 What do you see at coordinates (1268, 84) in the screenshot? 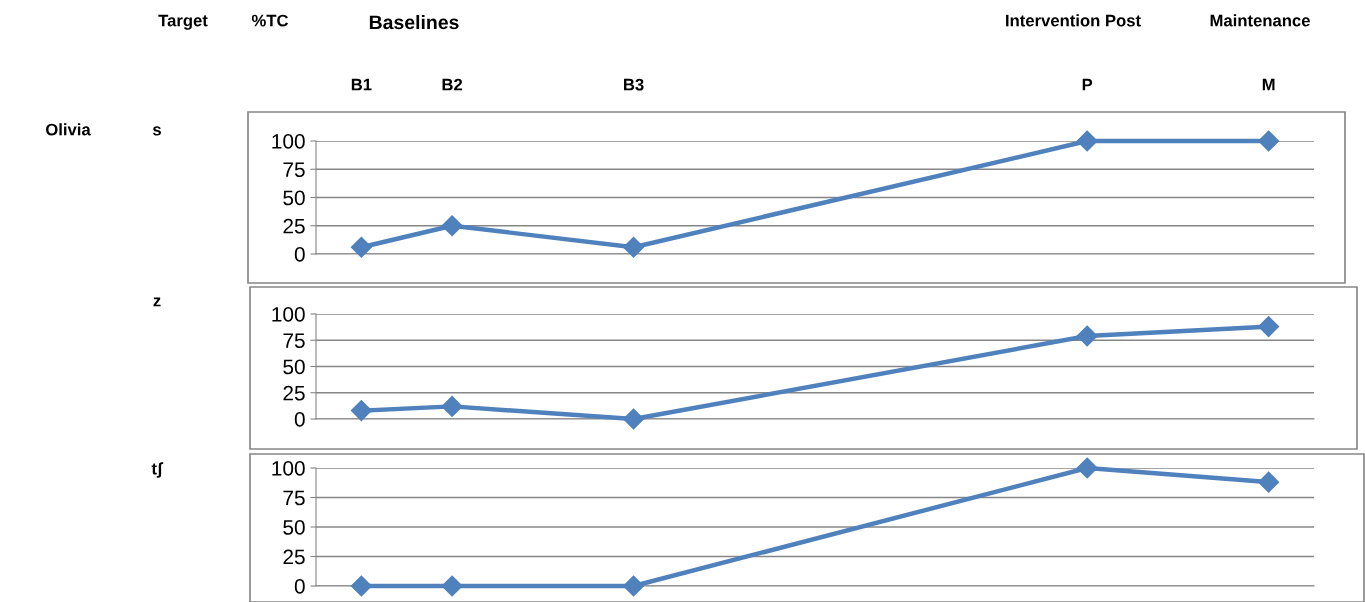
I see `x-tick-label: M` at bounding box center [1268, 84].